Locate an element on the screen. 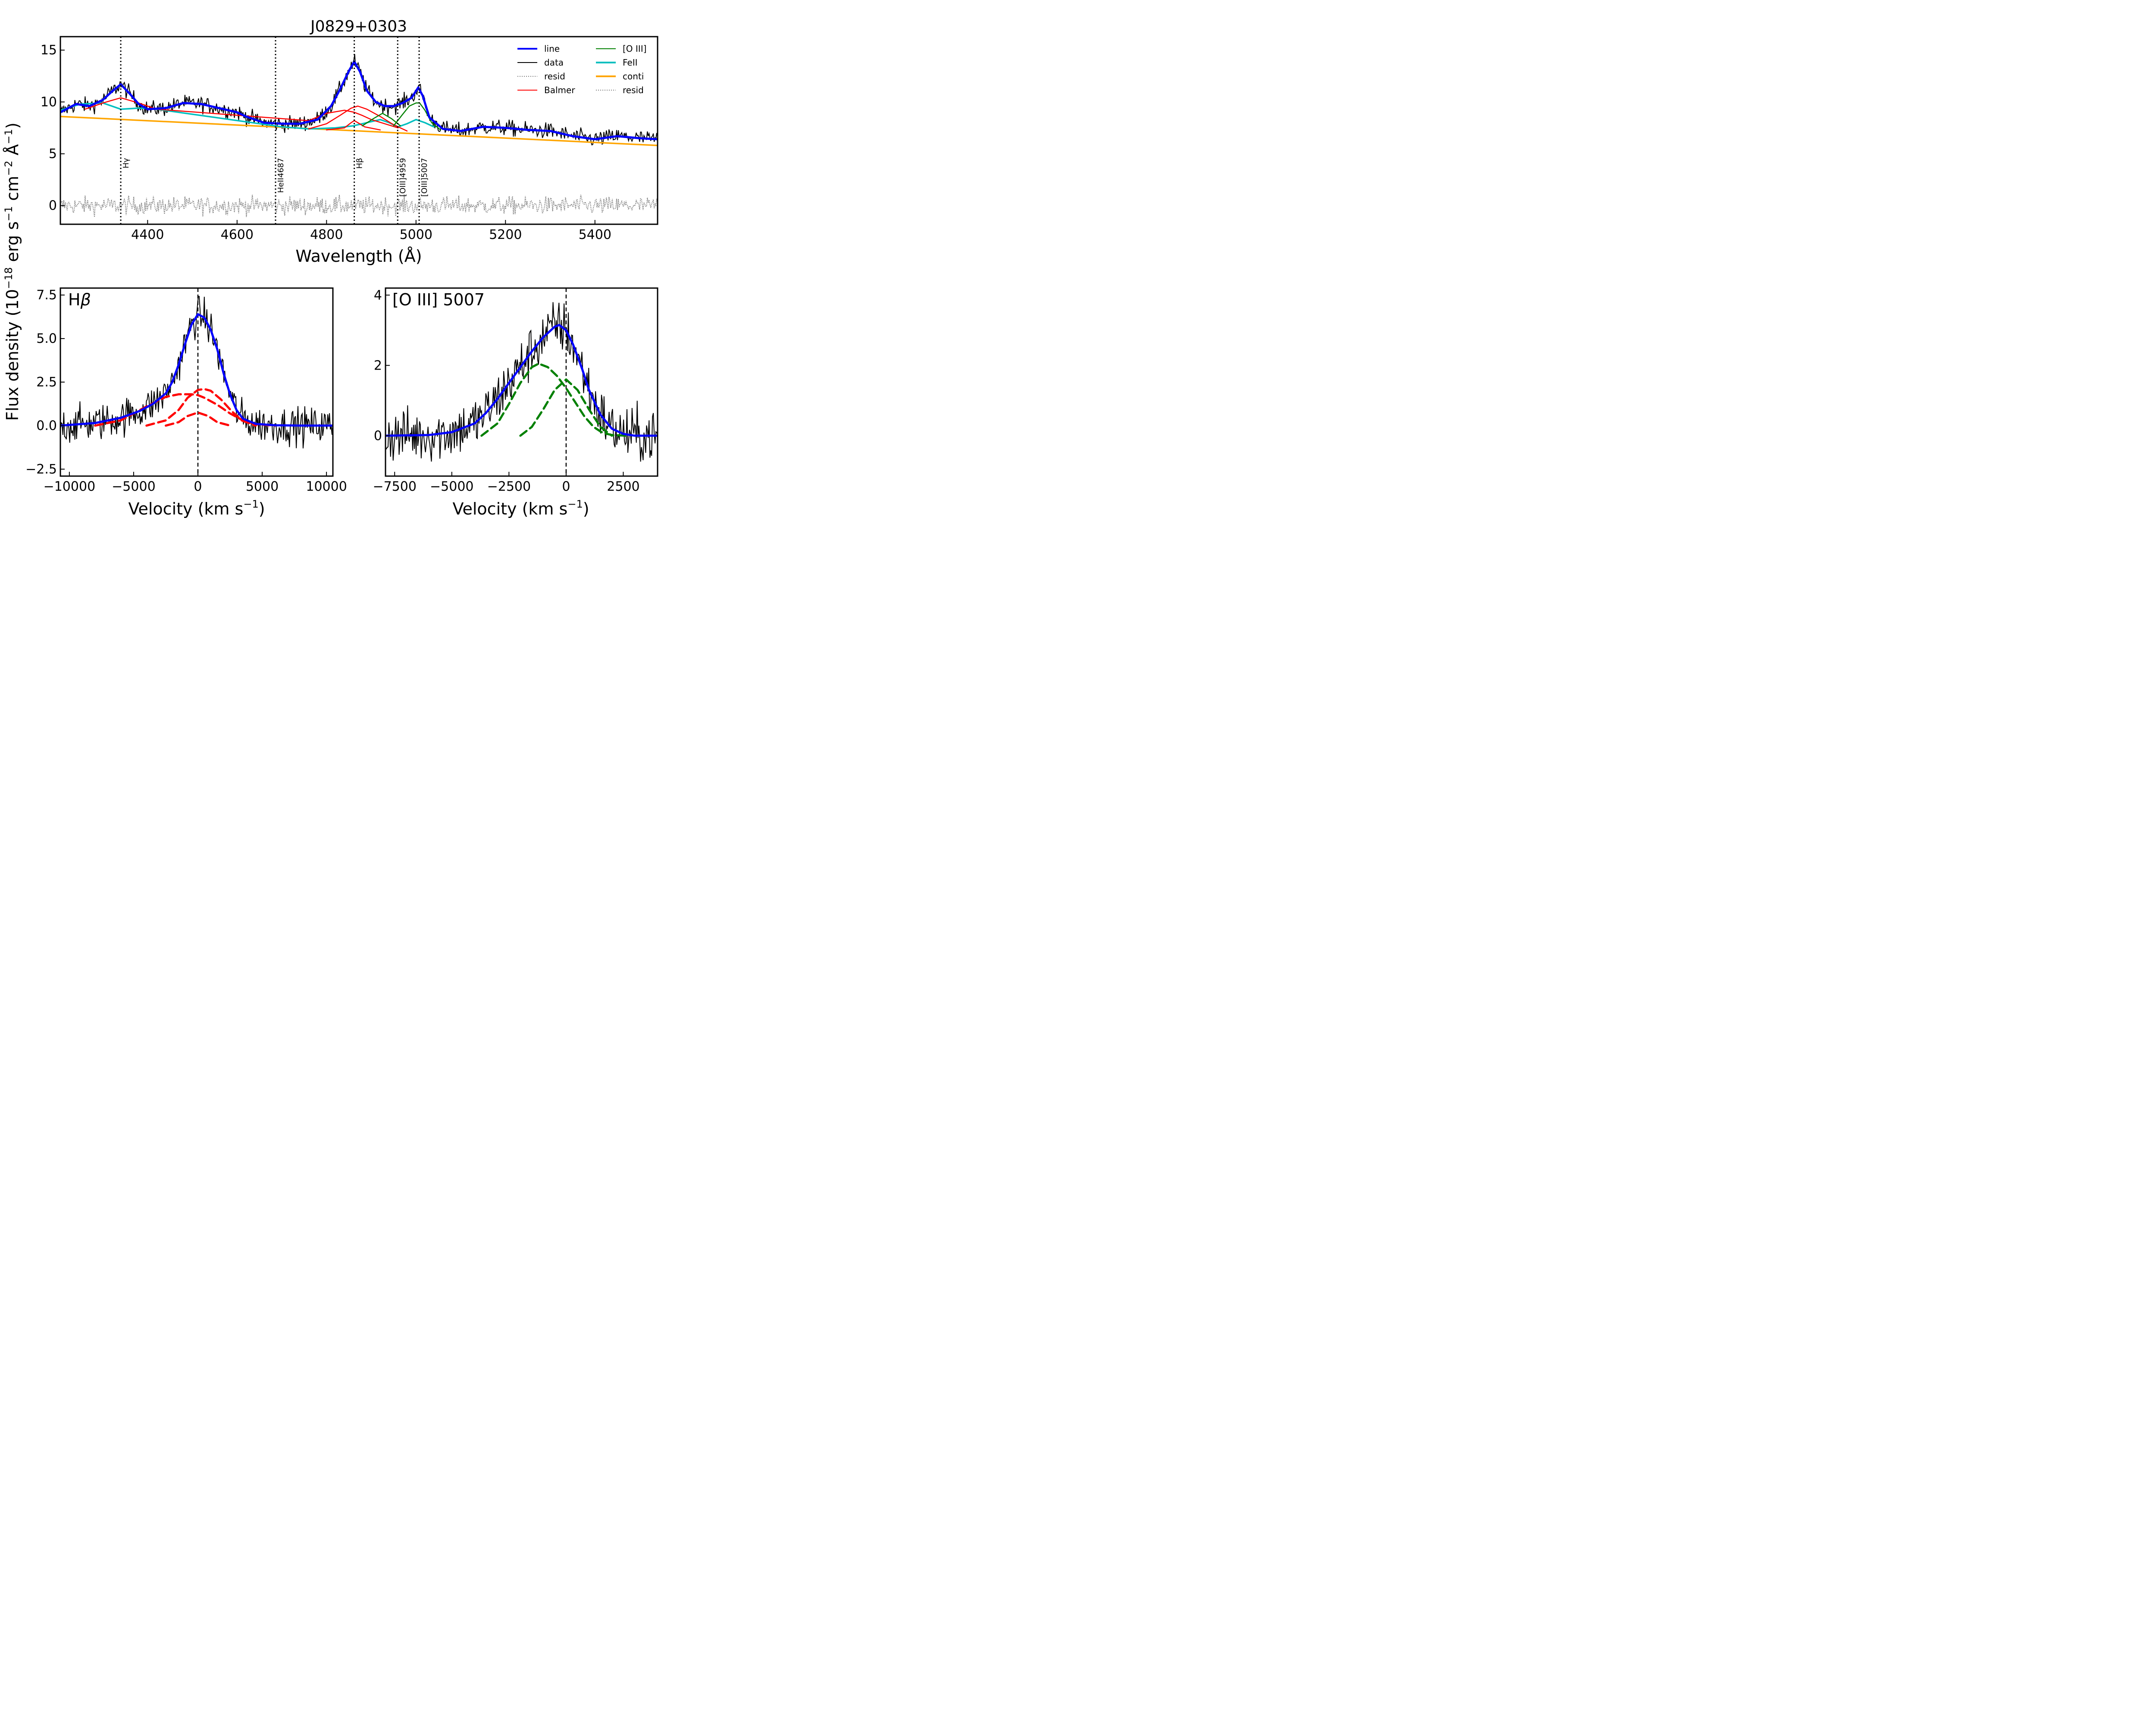 This screenshot has height=1725, width=2156. ytick-label: 7.5 is located at coordinates (46, 296).